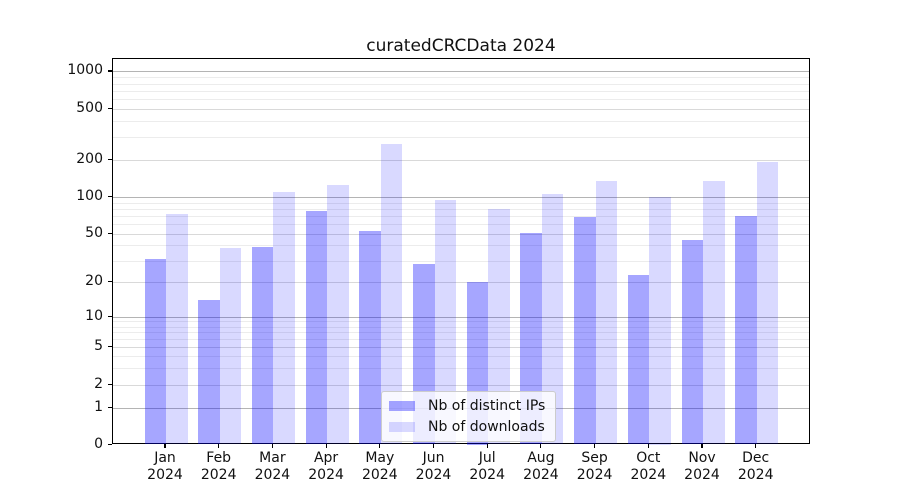 The height and width of the screenshot is (500, 900). I want to click on x-tick-mark-aug, so click(541, 446).